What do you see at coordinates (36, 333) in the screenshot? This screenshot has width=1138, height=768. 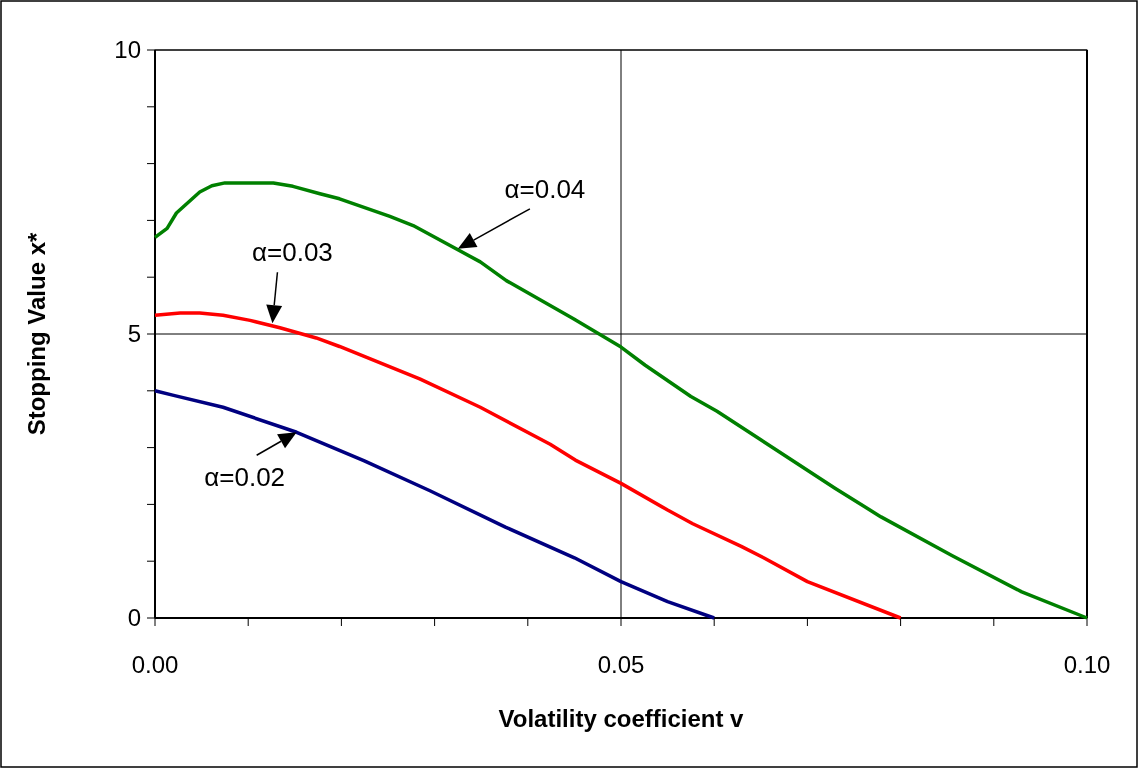 I see `y-axis-title: Stopping Value x*` at bounding box center [36, 333].